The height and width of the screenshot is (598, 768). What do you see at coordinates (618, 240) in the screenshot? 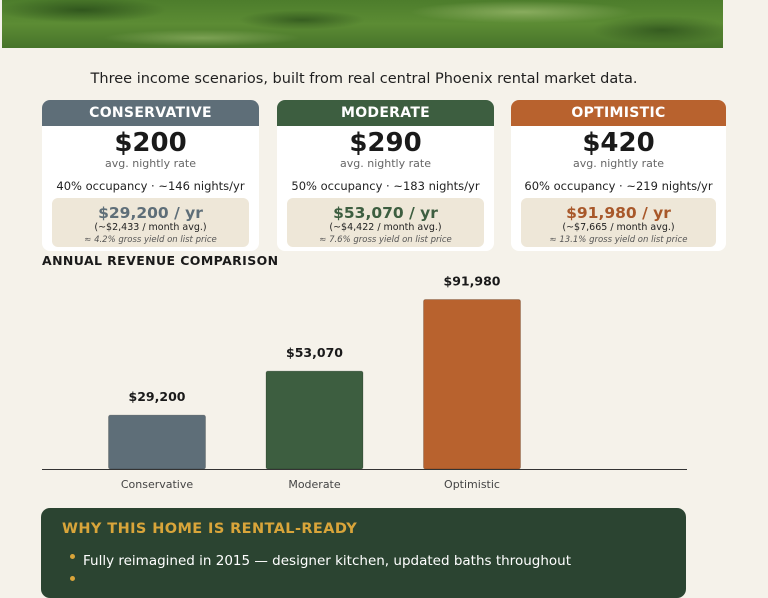
I see `gross-yield: ≈ 13.1% gross yield on list price` at bounding box center [618, 240].